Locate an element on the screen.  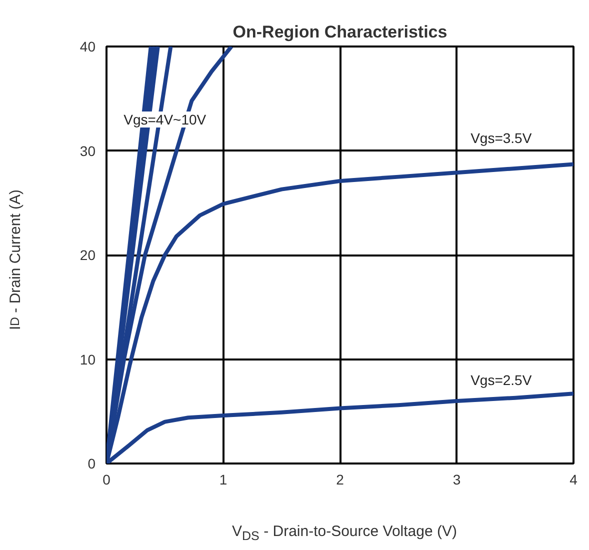
y-tick-label: 20 is located at coordinates (88, 255).